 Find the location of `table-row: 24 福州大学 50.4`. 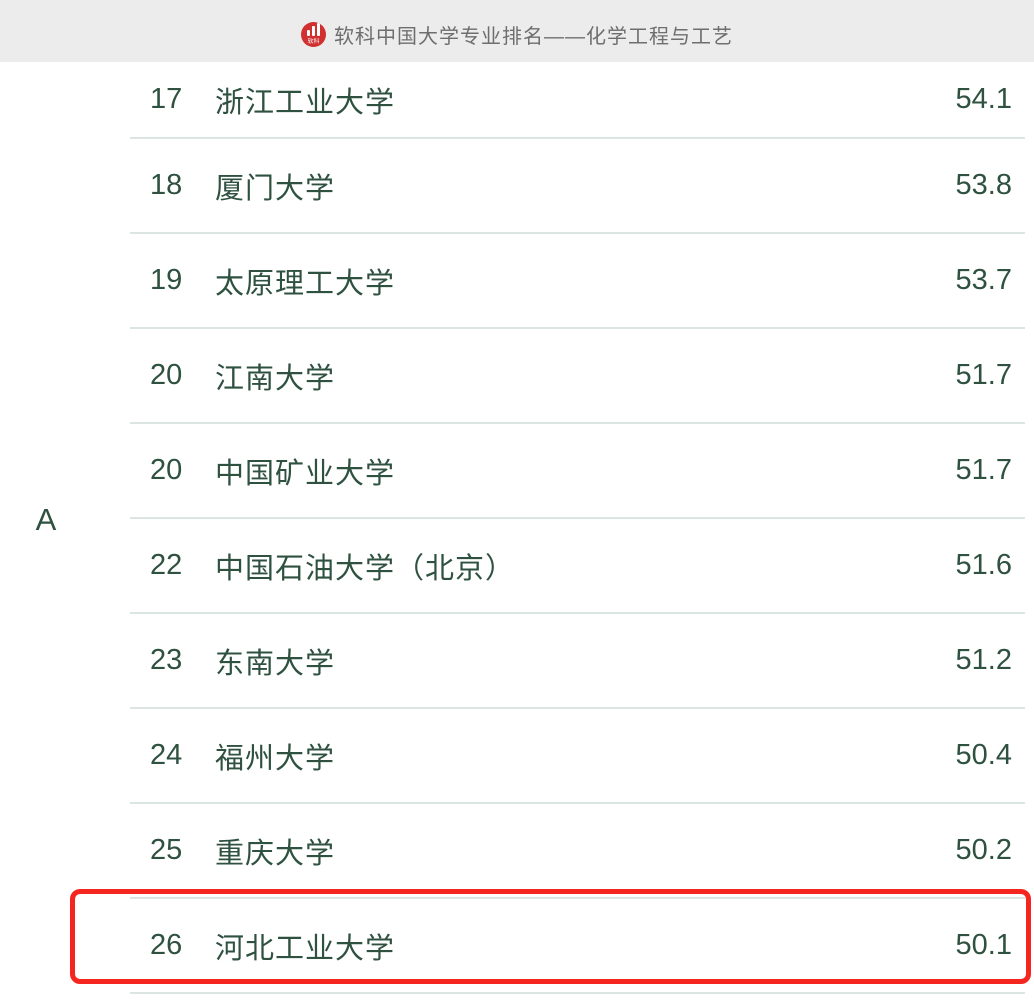

table-row: 24 福州大学 50.4 is located at coordinates (577, 756).